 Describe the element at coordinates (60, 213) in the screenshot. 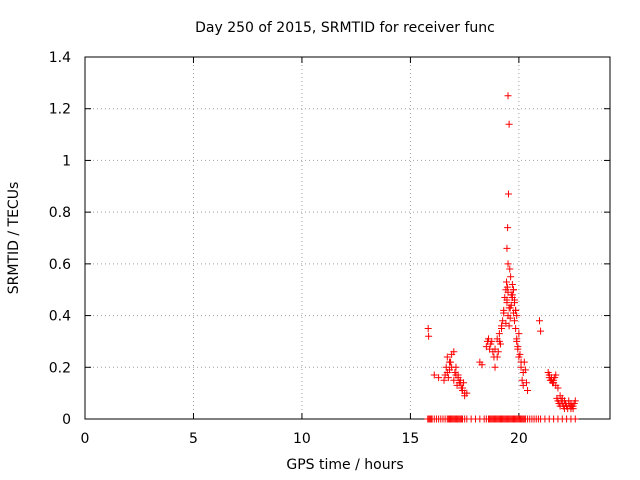

I see `y-tick-label: 0.8` at that location.